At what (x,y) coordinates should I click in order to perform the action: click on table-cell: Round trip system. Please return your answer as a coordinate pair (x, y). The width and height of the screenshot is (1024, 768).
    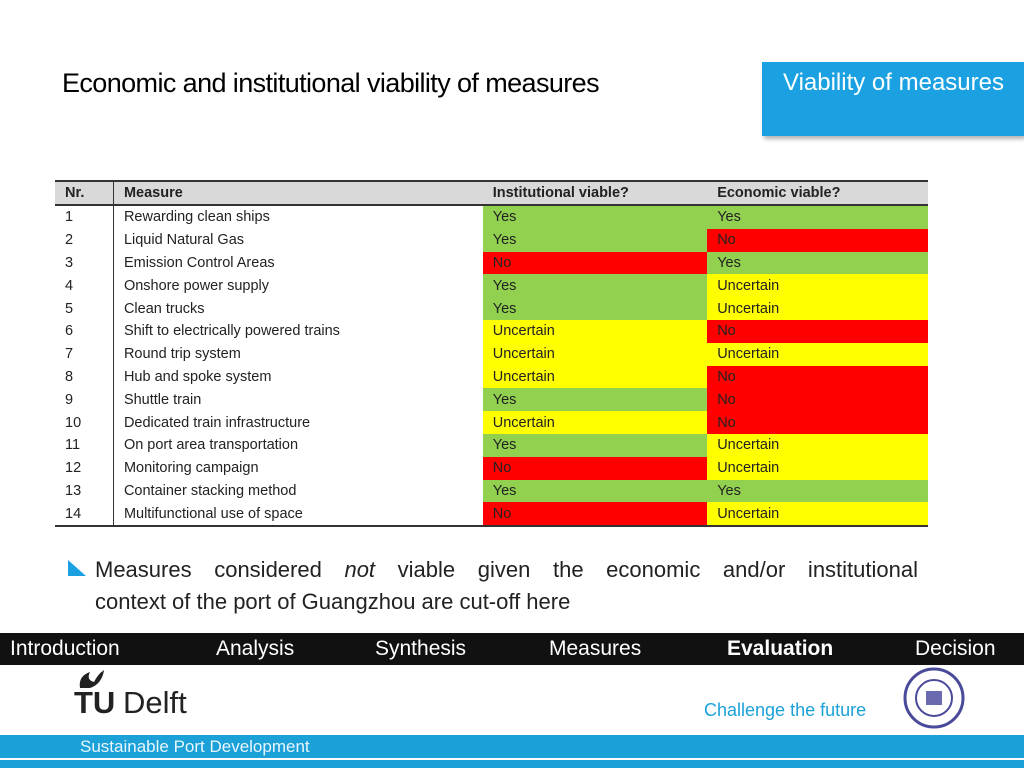
    Looking at the image, I should click on (182, 354).